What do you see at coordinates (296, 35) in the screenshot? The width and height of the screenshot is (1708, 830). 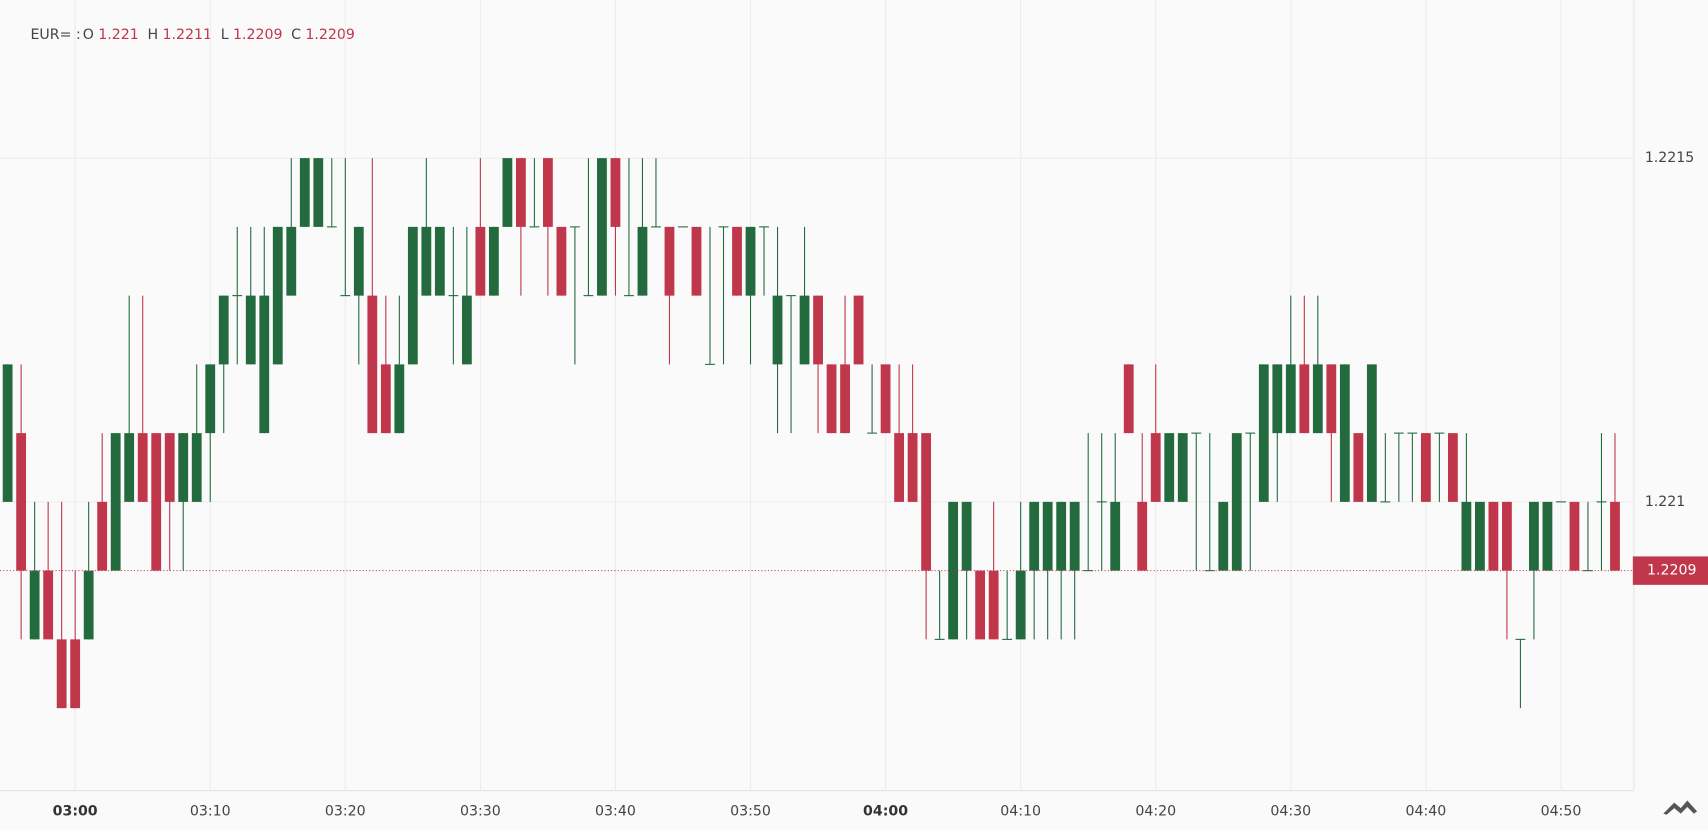 I see `ohlc-label: C` at bounding box center [296, 35].